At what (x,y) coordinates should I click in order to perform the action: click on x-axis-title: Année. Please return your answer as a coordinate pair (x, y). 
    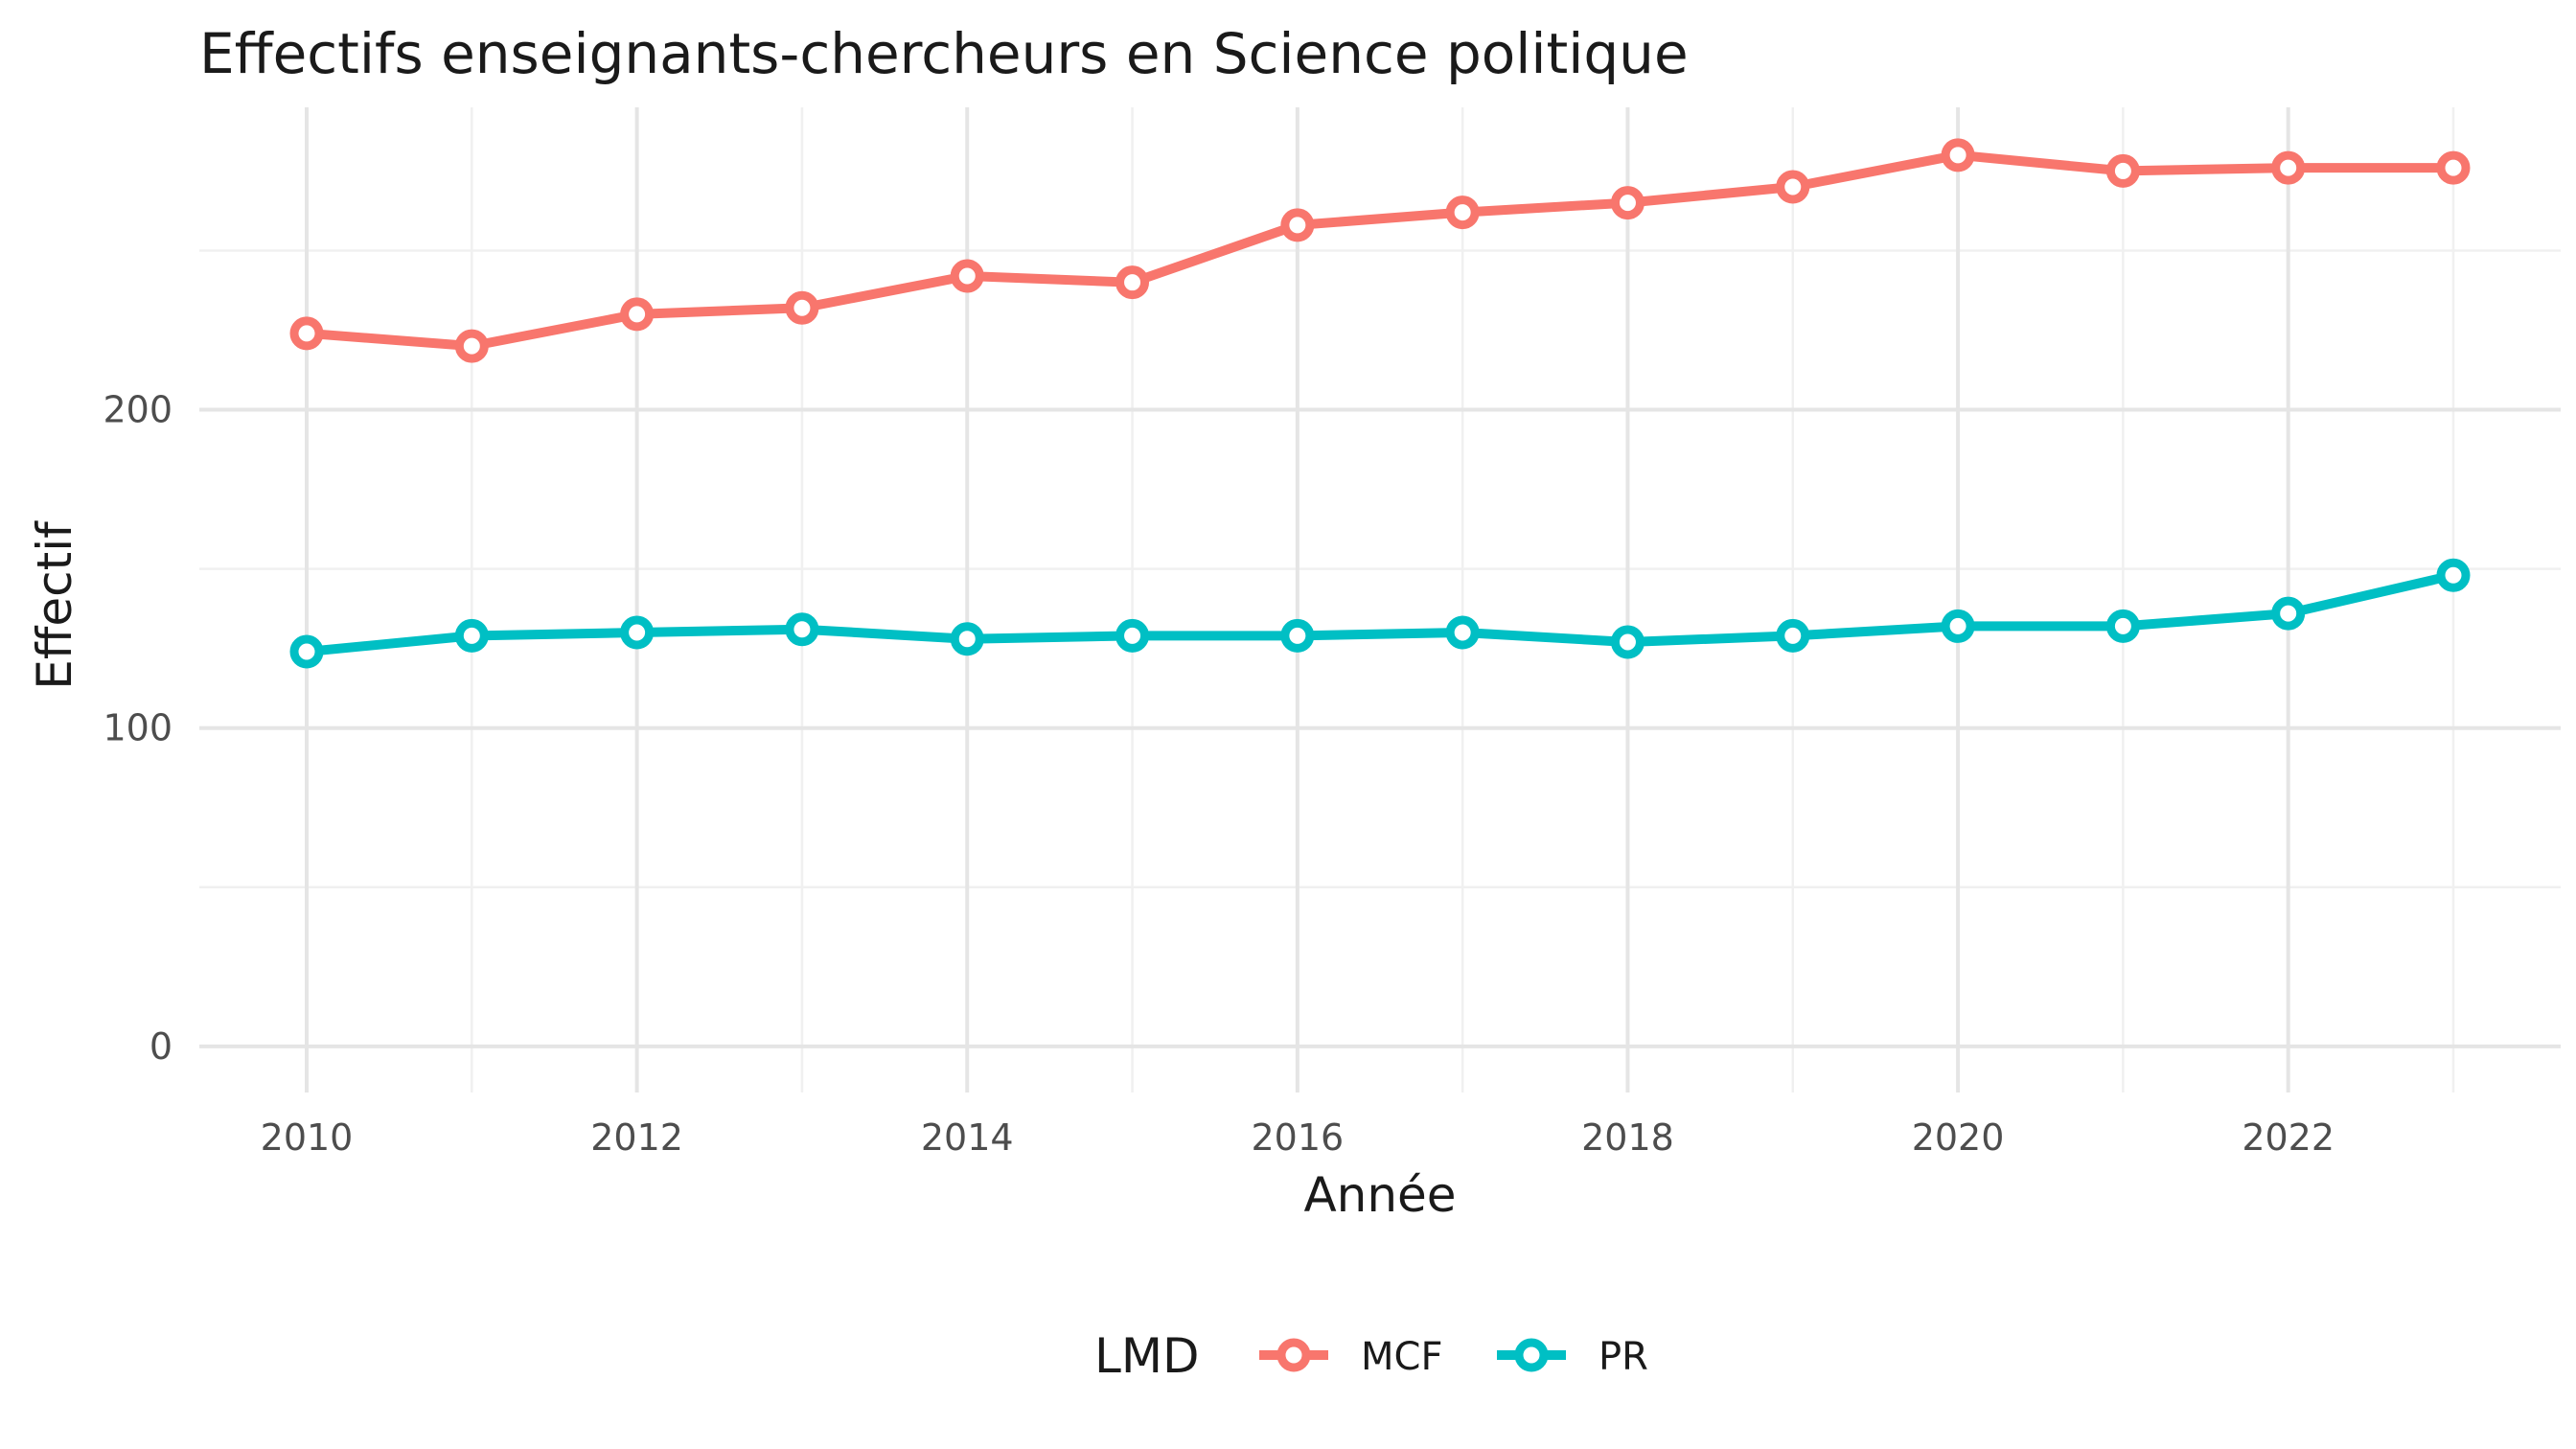
    Looking at the image, I should click on (1379, 1195).